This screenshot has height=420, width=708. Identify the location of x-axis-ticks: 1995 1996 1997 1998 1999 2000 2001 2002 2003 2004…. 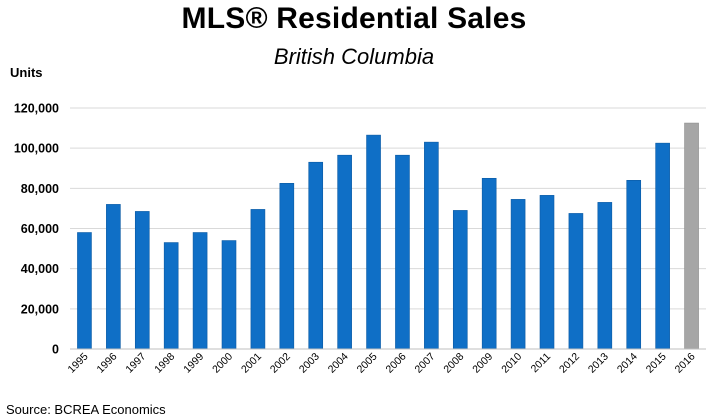
(382, 363).